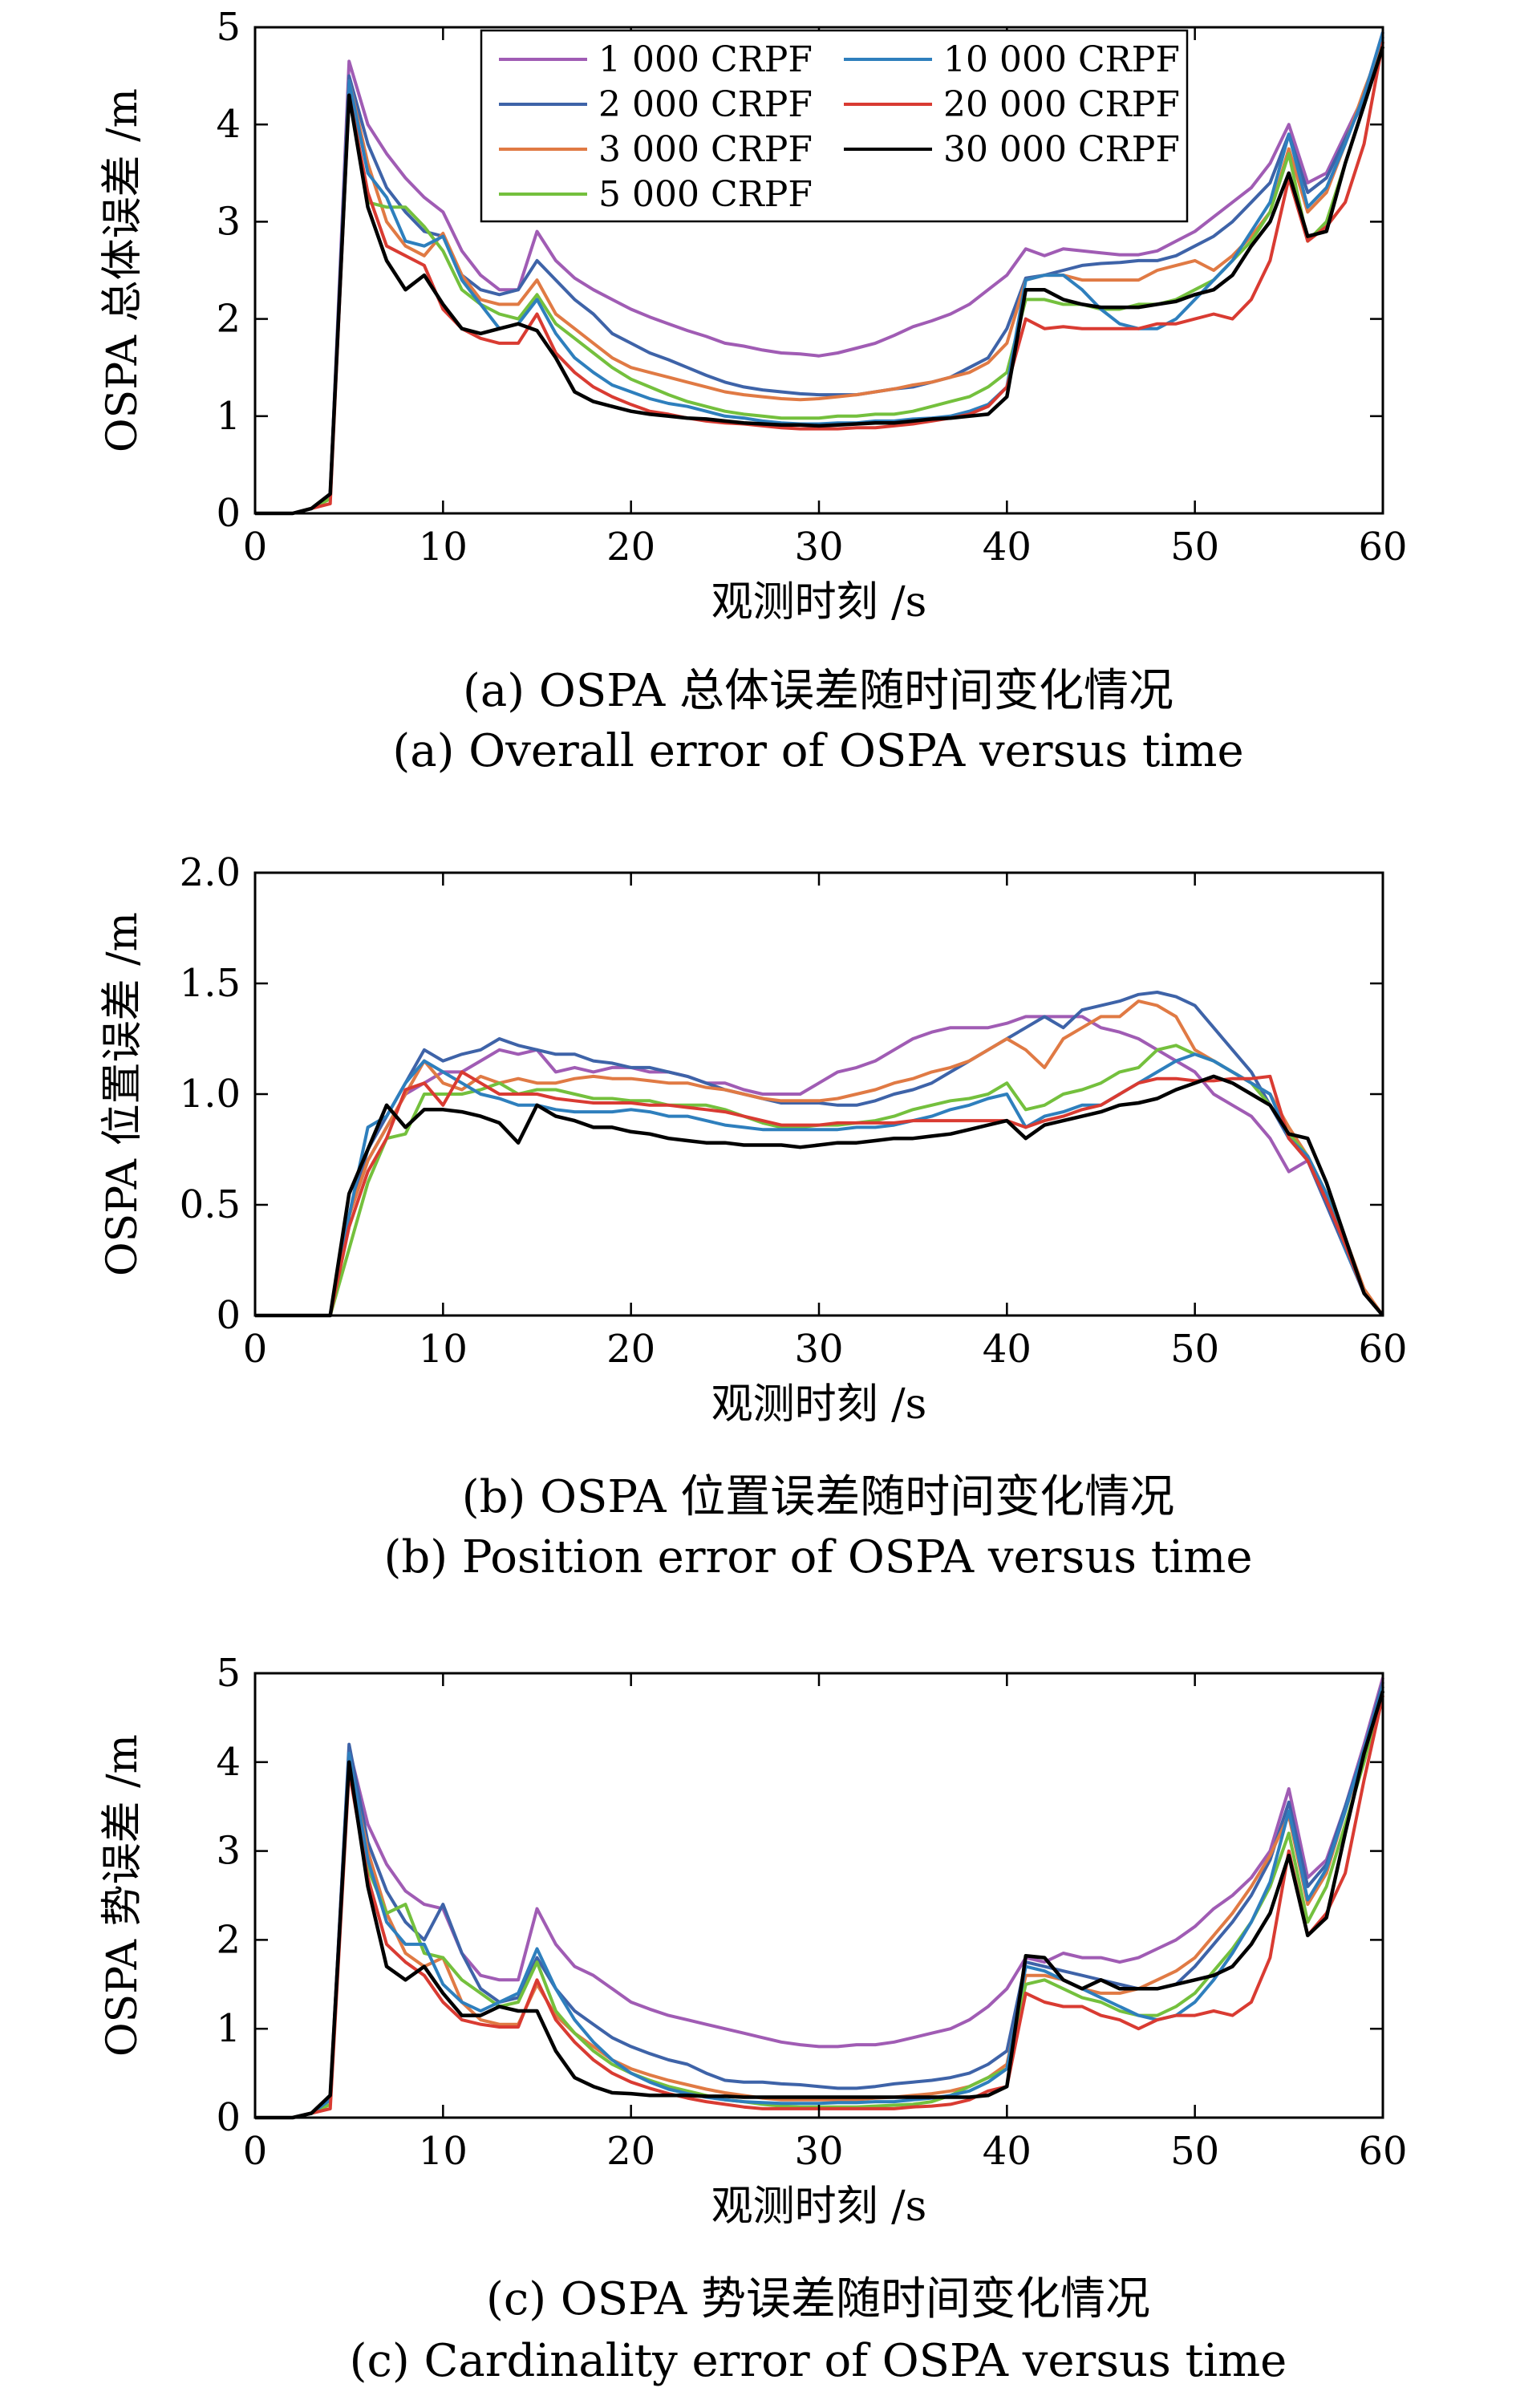 The height and width of the screenshot is (2408, 1516). I want to click on caption-b-cn: (b) OSPA 位置误差随时间变化情况, so click(818, 1497).